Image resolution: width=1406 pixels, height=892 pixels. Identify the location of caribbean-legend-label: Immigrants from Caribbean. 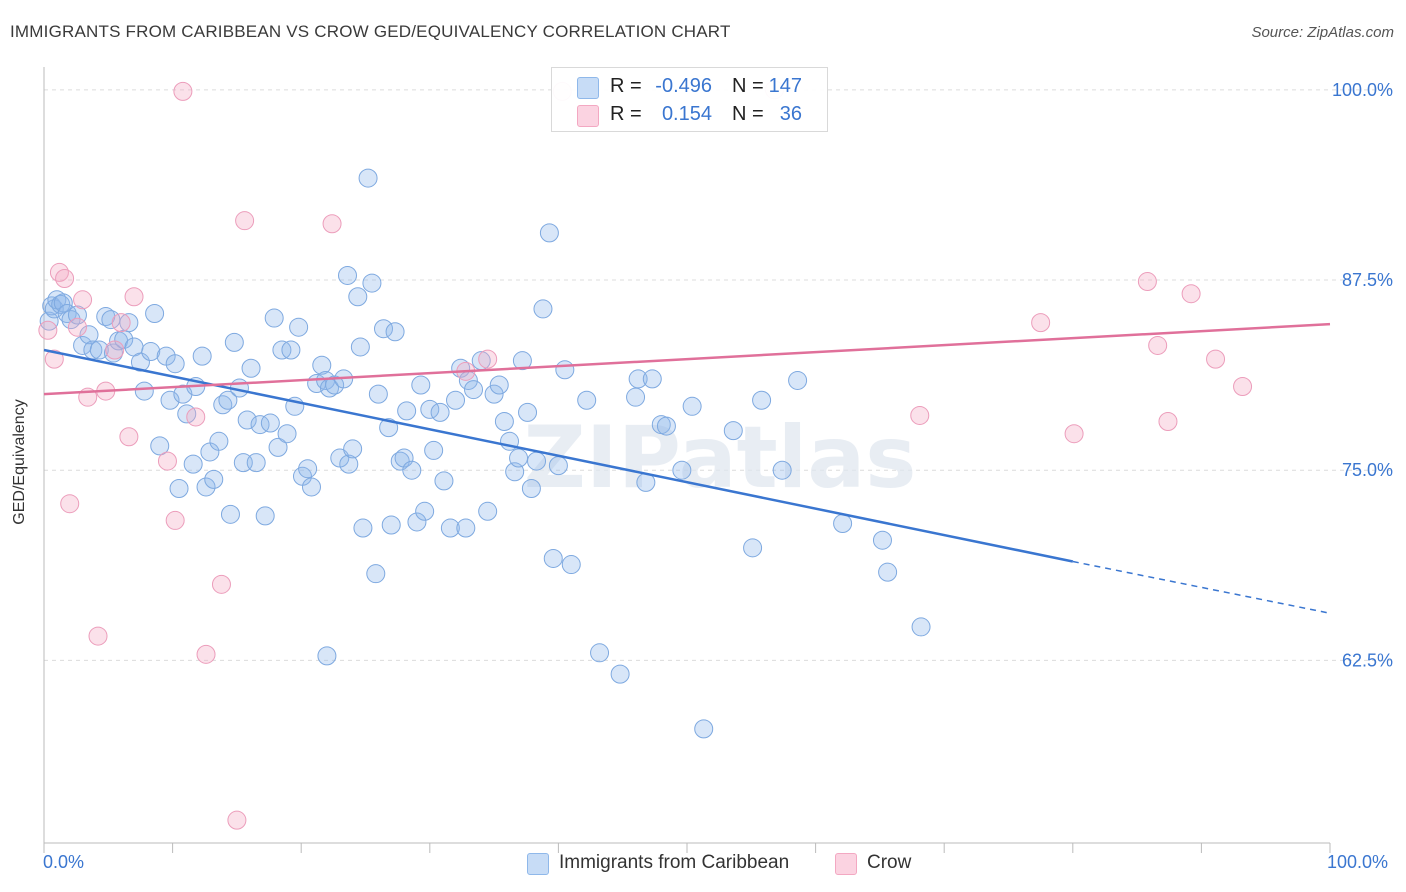
(674, 862).